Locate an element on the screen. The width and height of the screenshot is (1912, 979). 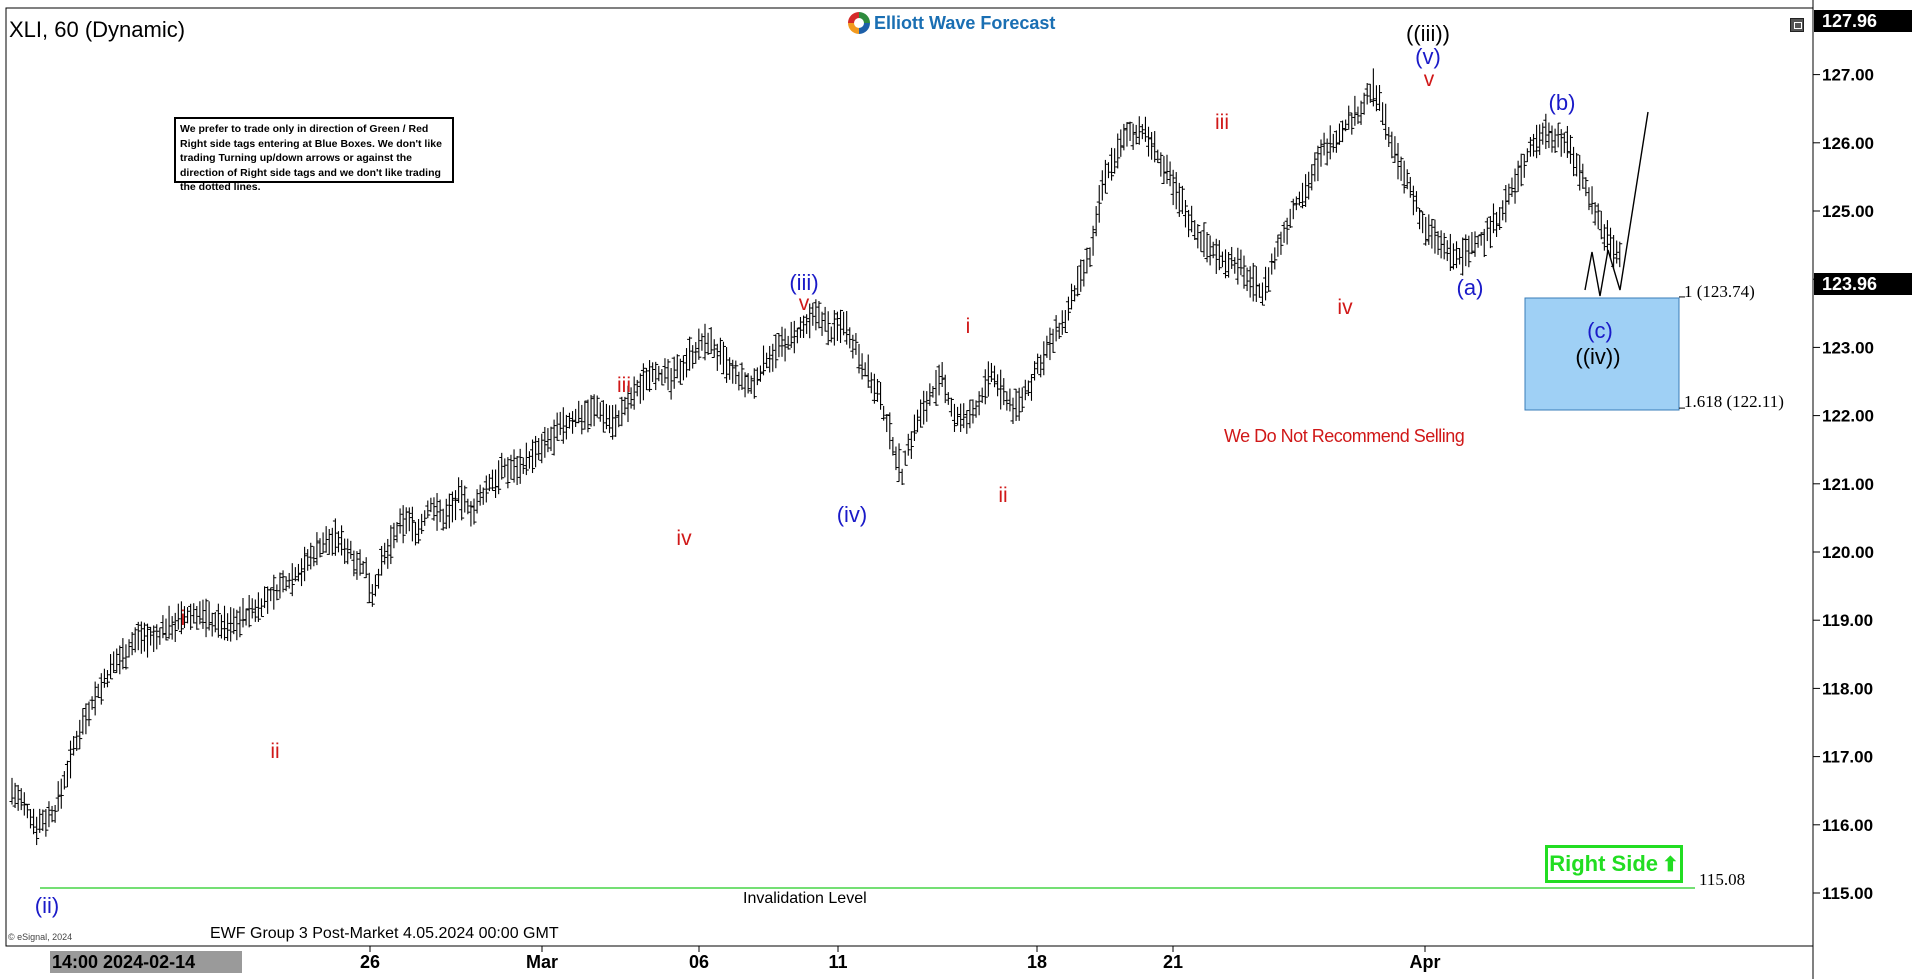
y-top-label: 127.96 is located at coordinates (1849, 21).